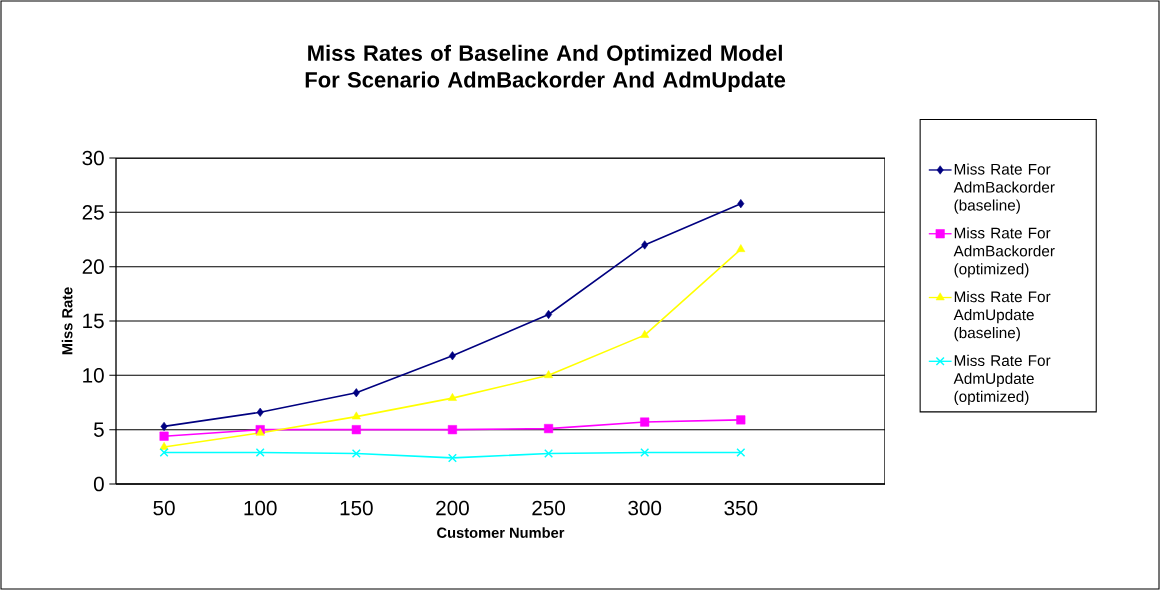  What do you see at coordinates (1004, 252) in the screenshot?
I see `legend-label: Miss Rate For AdmBackorder (optimized)` at bounding box center [1004, 252].